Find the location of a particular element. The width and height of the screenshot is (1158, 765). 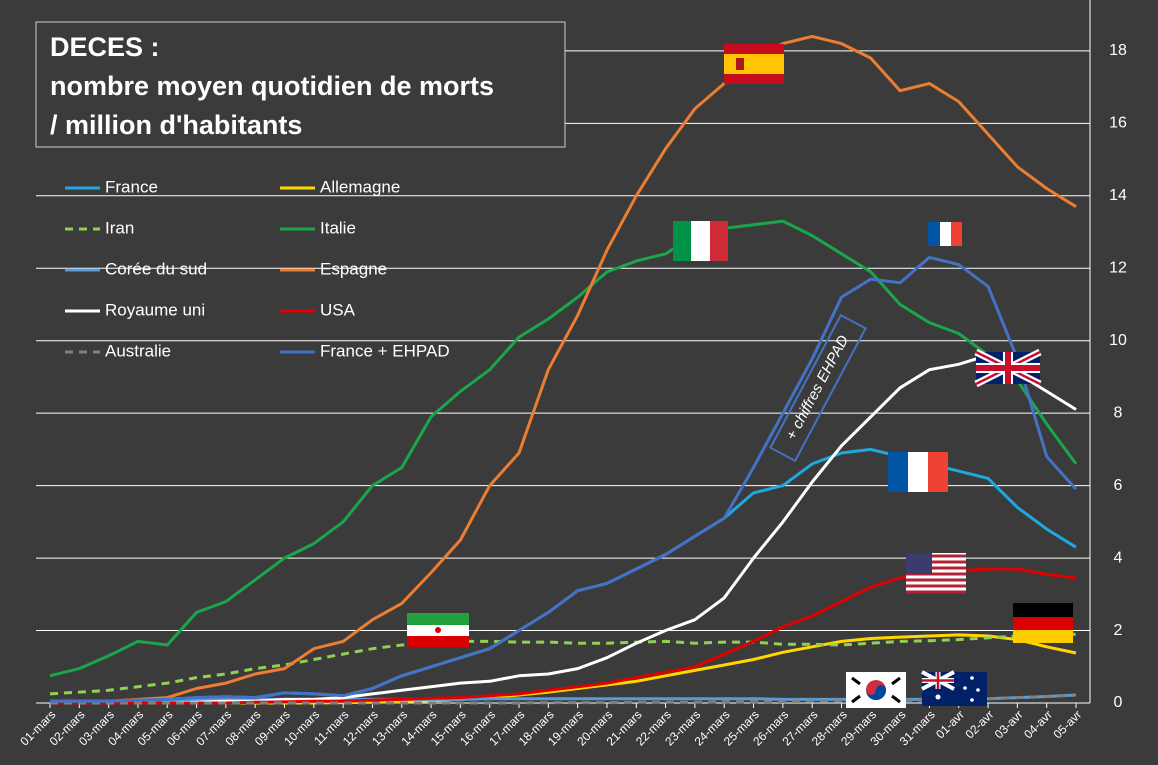

title-frame is located at coordinates (300, 84).